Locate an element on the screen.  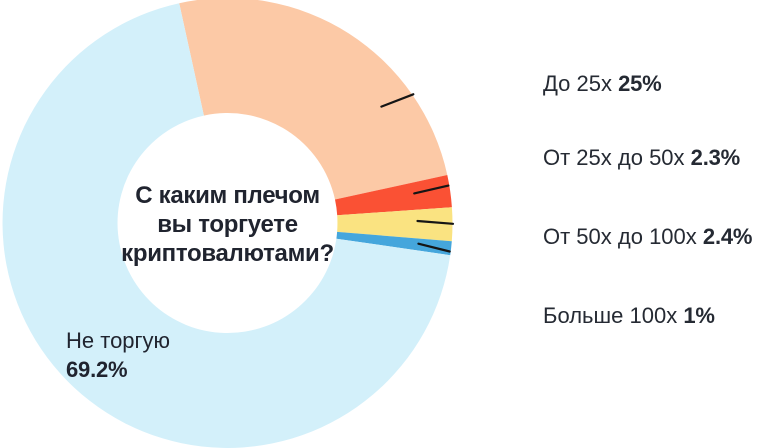
label-ot-50x-do-100x: От 50x до 100x 2.4% is located at coordinates (647, 237).